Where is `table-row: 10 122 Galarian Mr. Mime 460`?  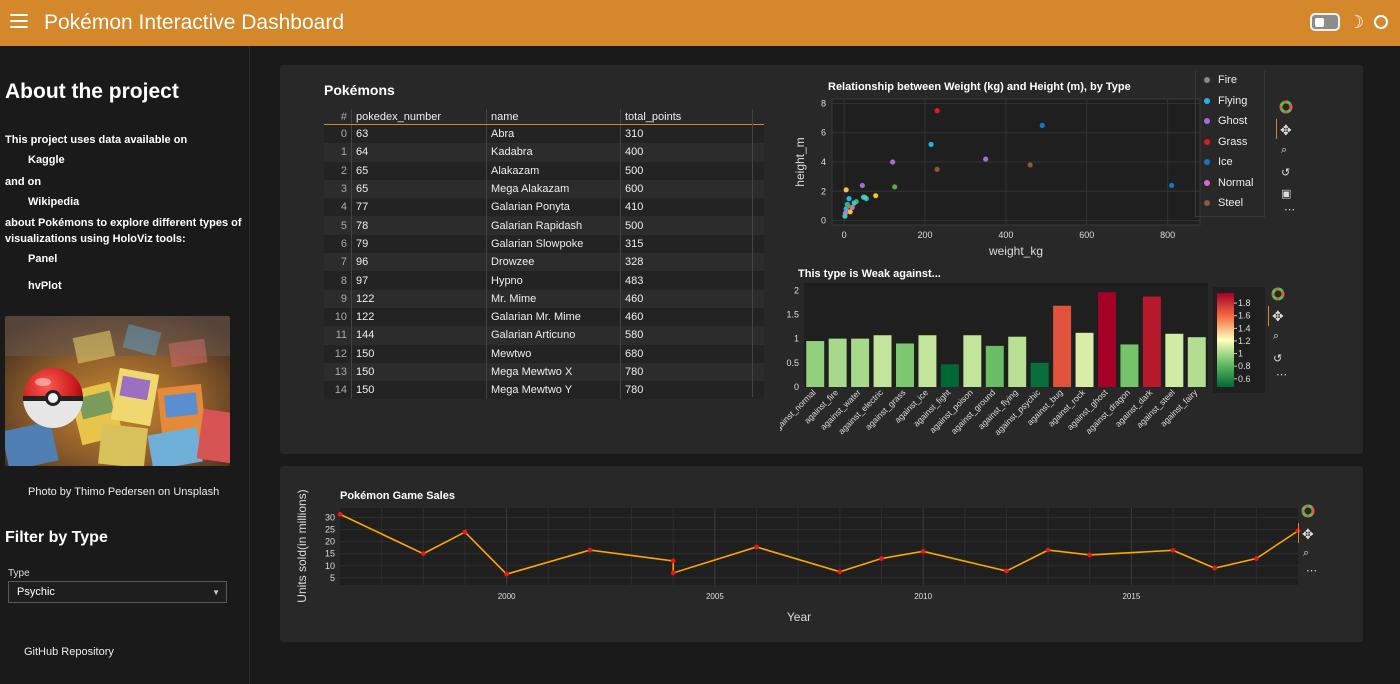 table-row: 10 122 Galarian Mr. Mime 460 is located at coordinates (544, 317).